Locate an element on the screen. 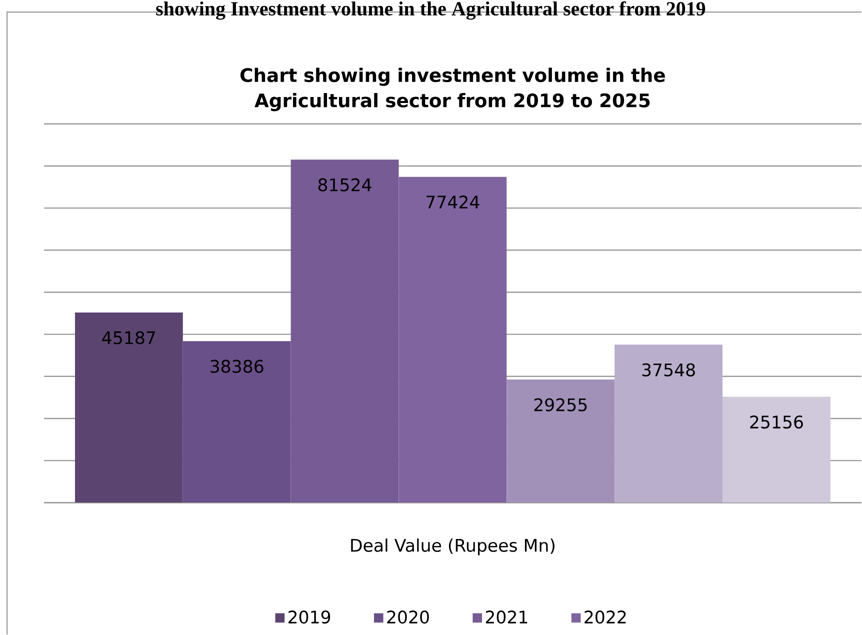  text: showing Investment volume in the Agricultural sector from 2019 is located at coordinates (431, 10).